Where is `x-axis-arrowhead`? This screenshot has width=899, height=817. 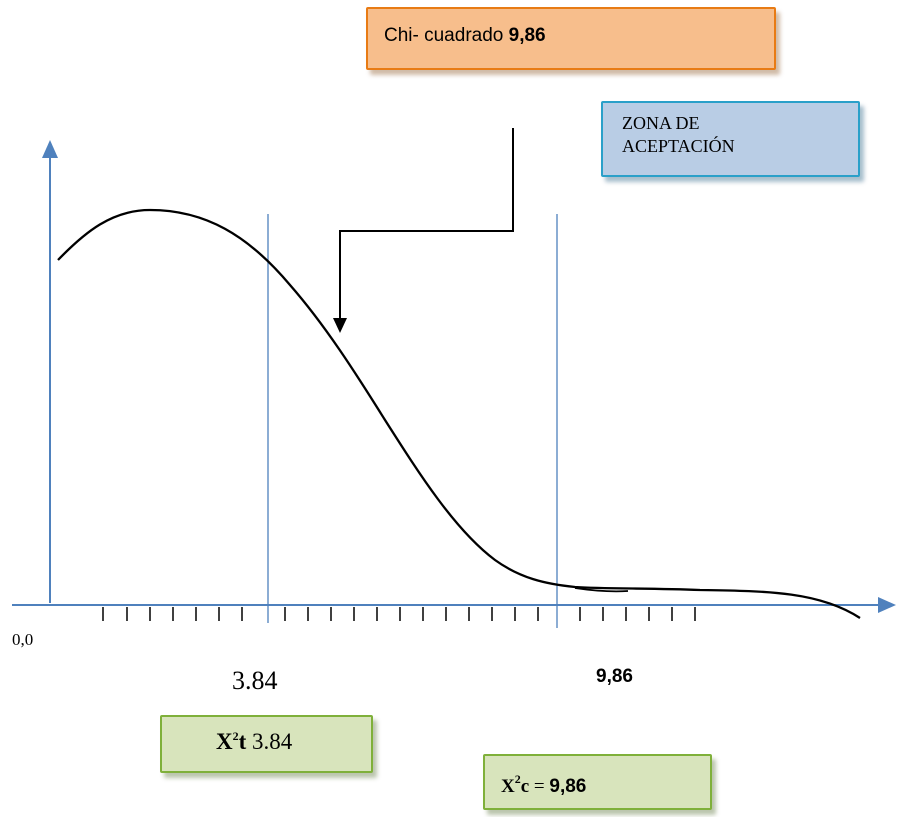
x-axis-arrowhead is located at coordinates (887, 605).